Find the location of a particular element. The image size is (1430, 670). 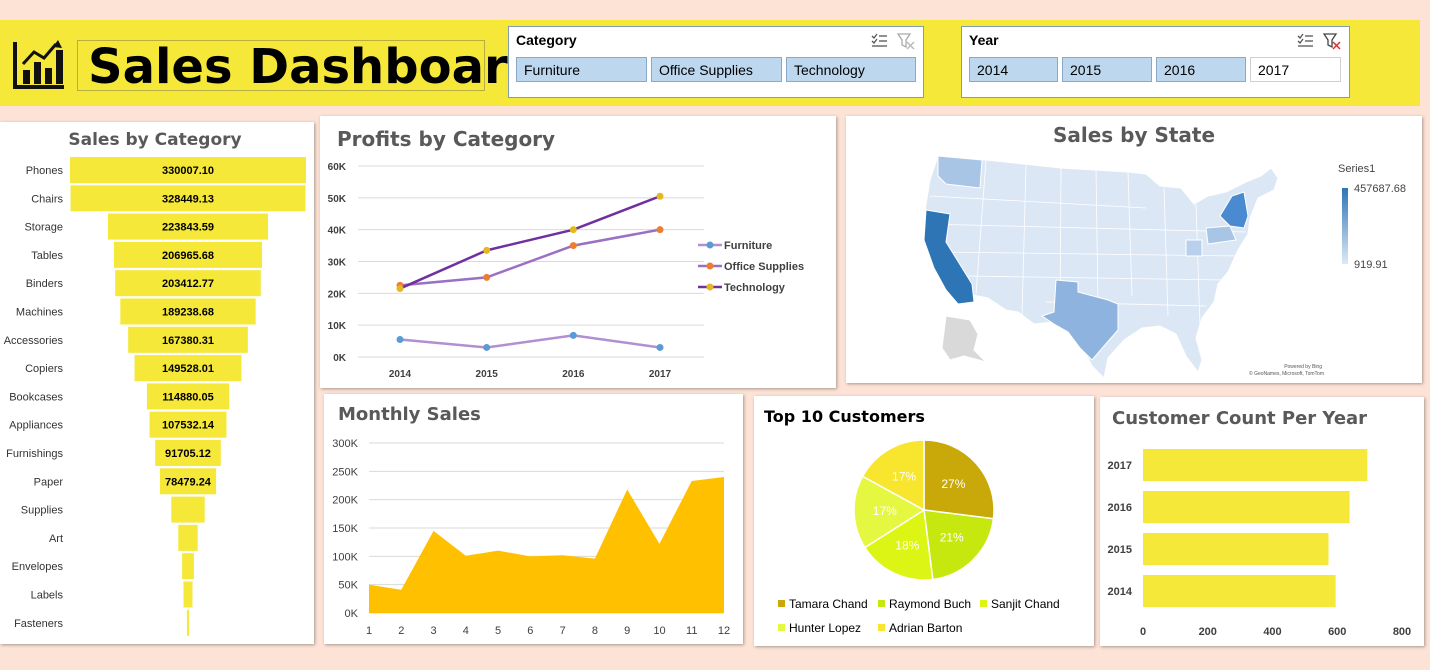

y-tick-label: 30K is located at coordinates (337, 263).